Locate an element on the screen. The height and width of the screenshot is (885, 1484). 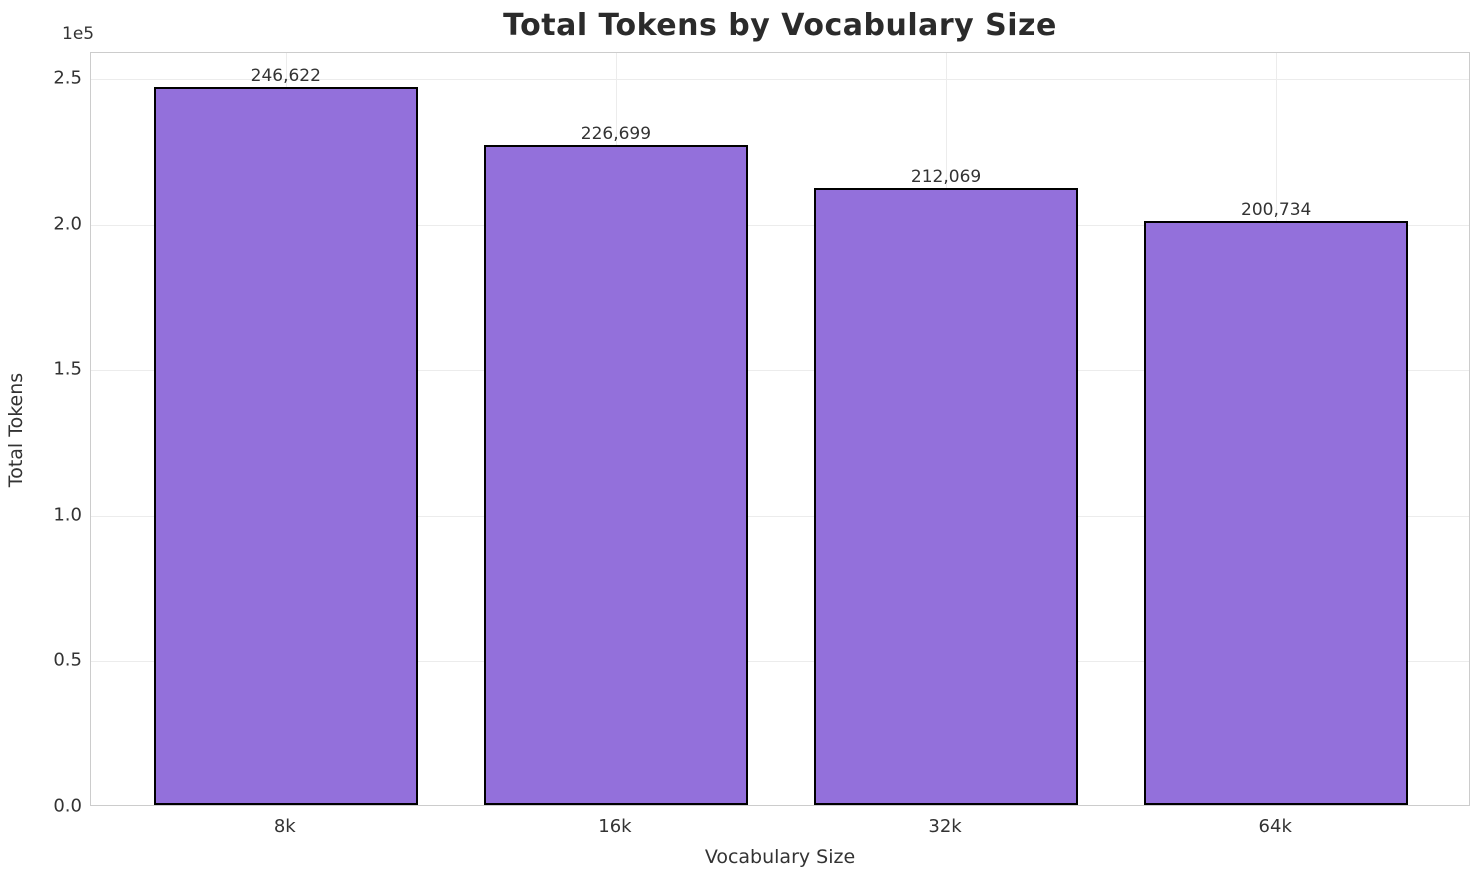
bar-value-label: 246,622 is located at coordinates (285, 76).